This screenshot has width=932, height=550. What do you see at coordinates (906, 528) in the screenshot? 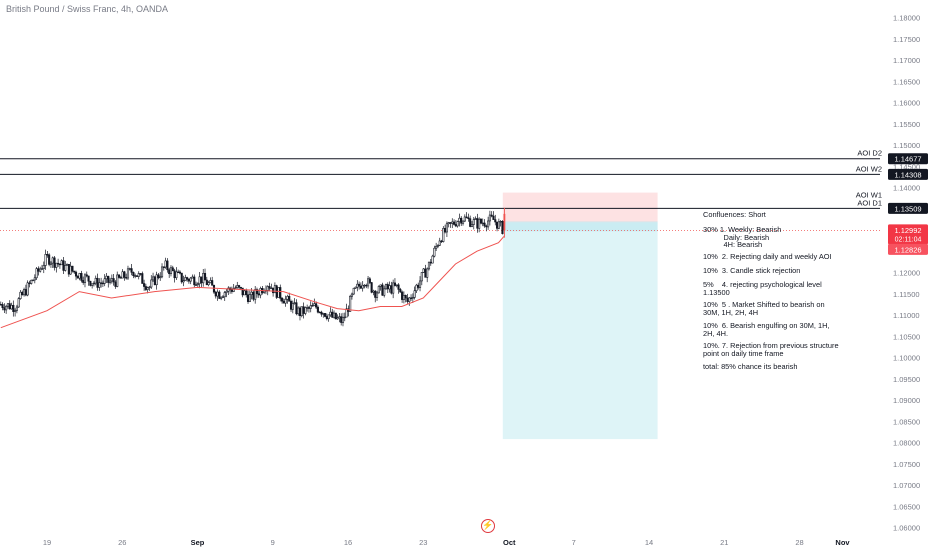
I see `price-tick-label: 1.06000` at bounding box center [906, 528].